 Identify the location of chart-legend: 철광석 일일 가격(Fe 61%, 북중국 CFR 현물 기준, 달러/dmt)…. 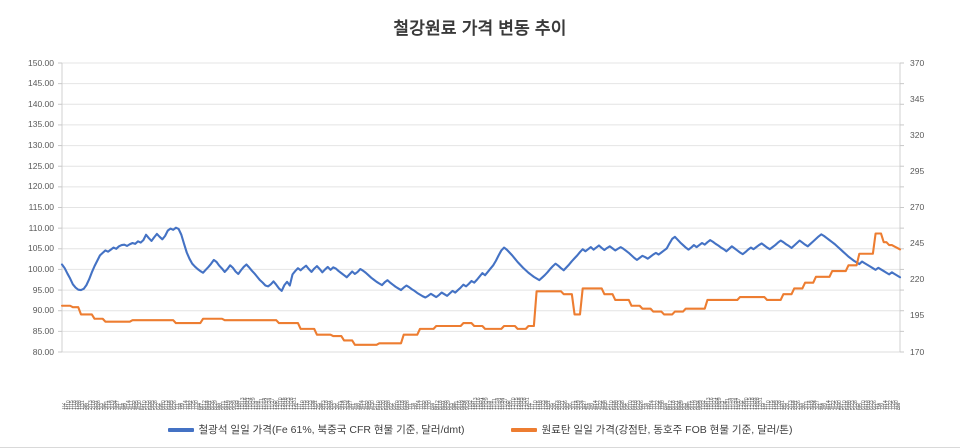
(480, 430).